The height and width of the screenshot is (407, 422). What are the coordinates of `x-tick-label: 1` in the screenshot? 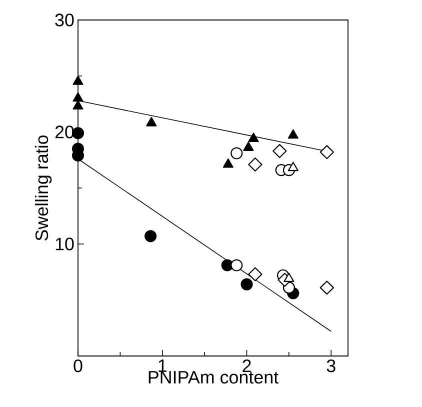 It's located at (162, 366).